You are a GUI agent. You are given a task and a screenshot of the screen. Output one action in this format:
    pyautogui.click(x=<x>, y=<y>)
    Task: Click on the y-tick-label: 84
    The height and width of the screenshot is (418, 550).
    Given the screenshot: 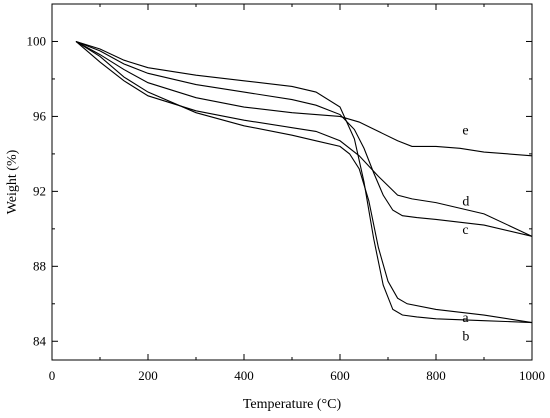 What is the action you would take?
    pyautogui.click(x=40, y=340)
    